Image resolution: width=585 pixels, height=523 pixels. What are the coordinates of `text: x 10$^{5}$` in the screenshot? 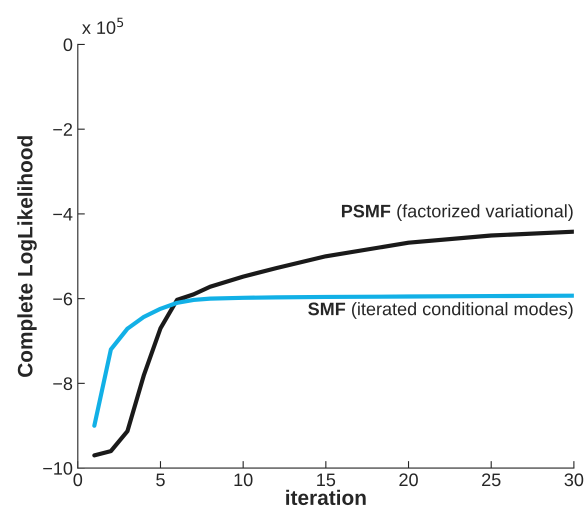 It's located at (103, 26).